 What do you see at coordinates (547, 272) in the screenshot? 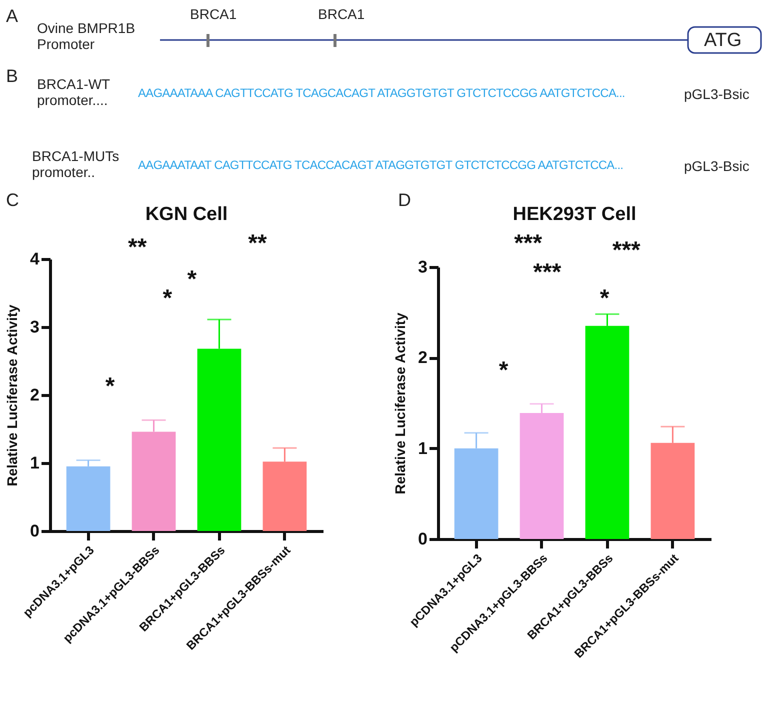
I see `annotation: ***` at bounding box center [547, 272].